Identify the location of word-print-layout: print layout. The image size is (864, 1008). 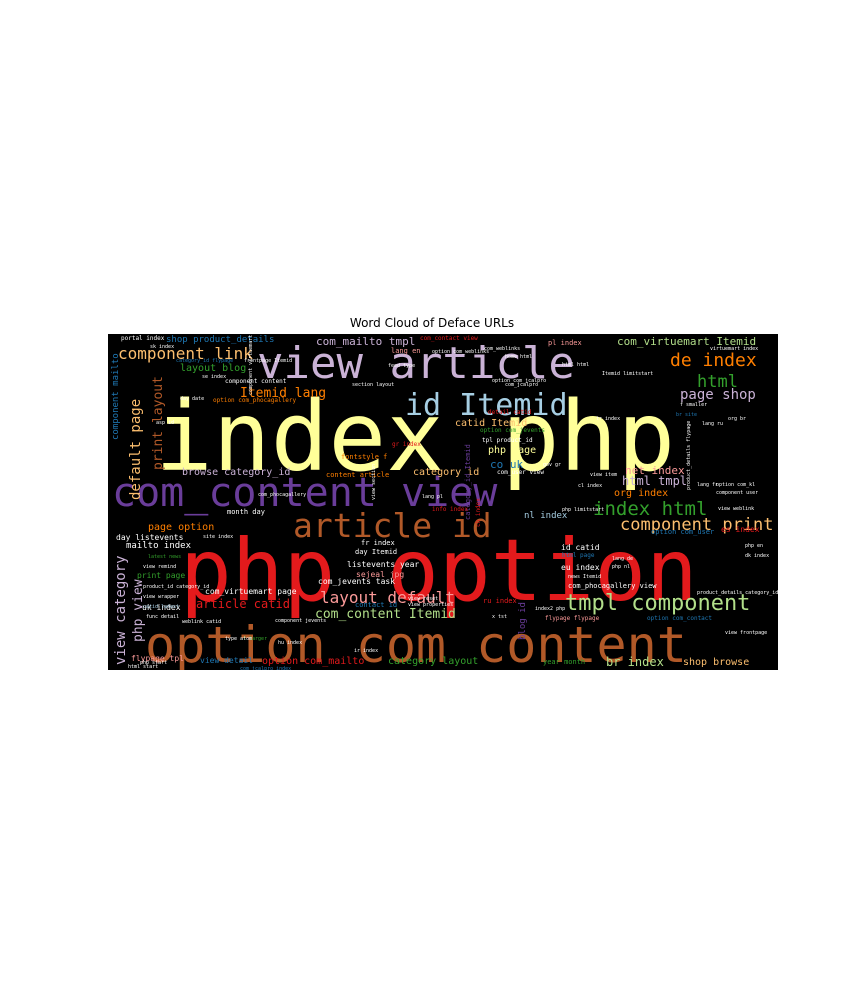
(158, 423).